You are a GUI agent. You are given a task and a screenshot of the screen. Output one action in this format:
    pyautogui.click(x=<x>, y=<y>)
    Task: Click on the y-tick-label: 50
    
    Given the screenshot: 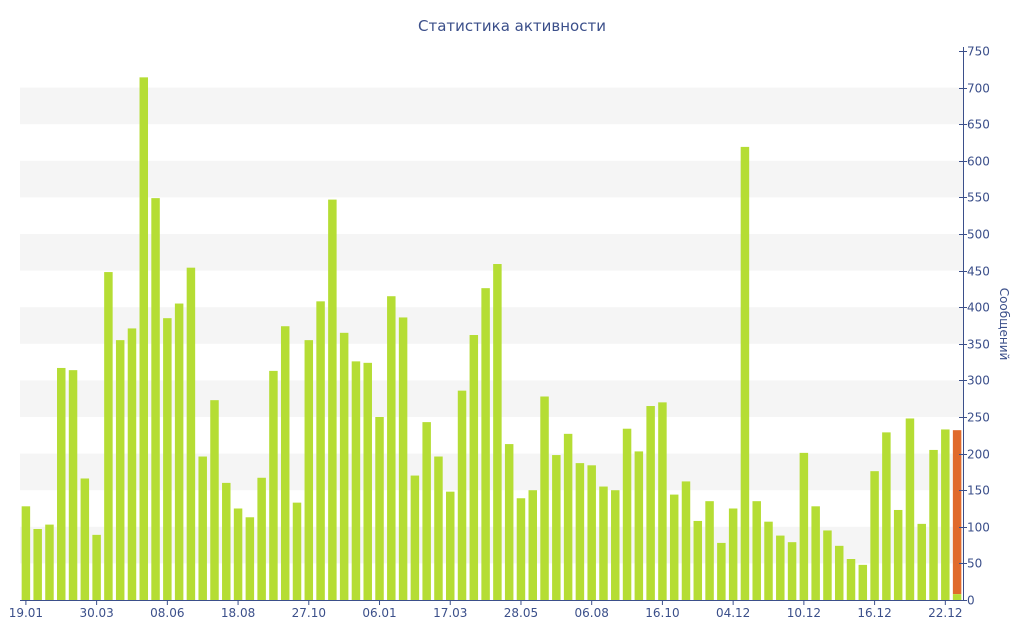 What is the action you would take?
    pyautogui.click(x=974, y=564)
    